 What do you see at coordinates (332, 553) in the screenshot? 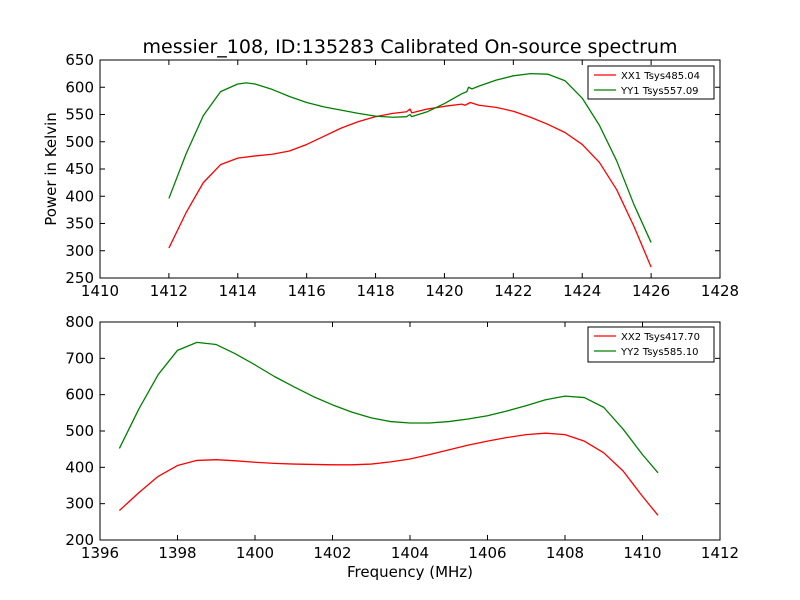
I see `x-tick-label: 1402` at bounding box center [332, 553].